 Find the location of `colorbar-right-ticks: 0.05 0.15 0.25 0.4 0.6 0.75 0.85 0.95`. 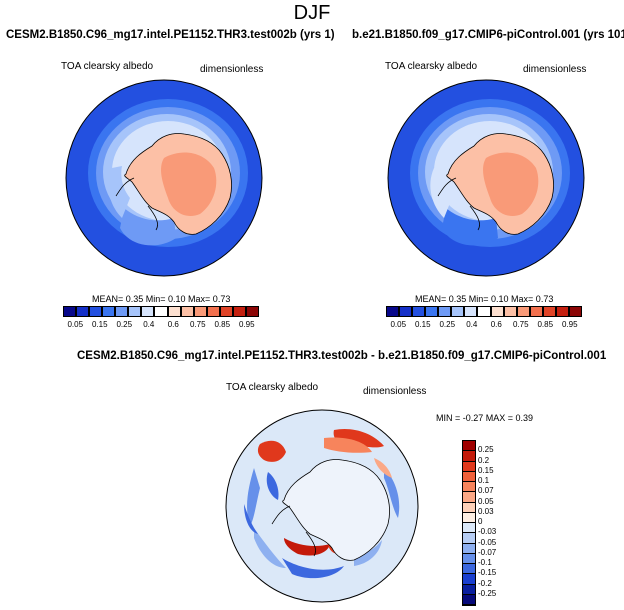

colorbar-right-ticks: 0.05 0.15 0.25 0.4 0.6 0.75 0.85 0.95 is located at coordinates (484, 326).